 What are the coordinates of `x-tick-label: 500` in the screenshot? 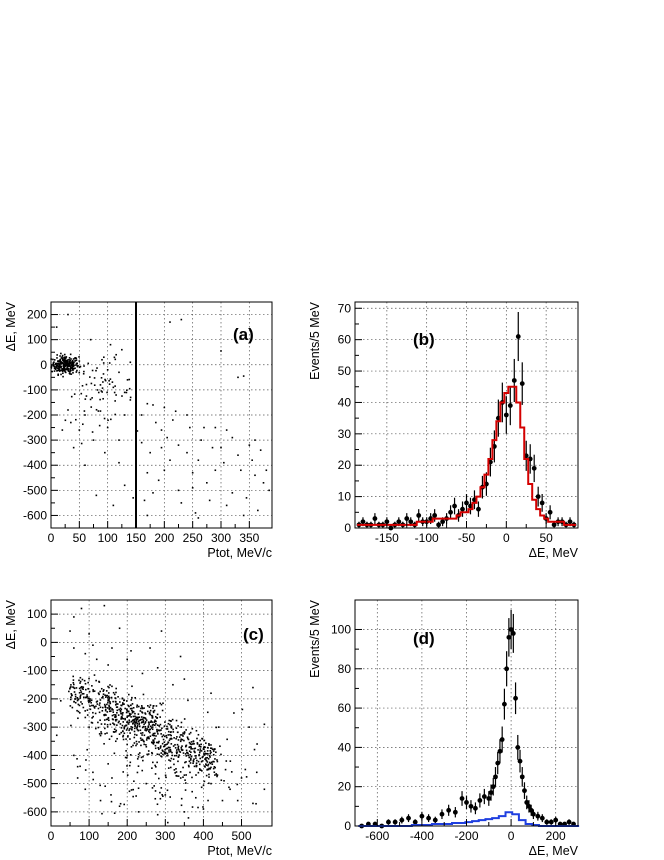 It's located at (242, 836).